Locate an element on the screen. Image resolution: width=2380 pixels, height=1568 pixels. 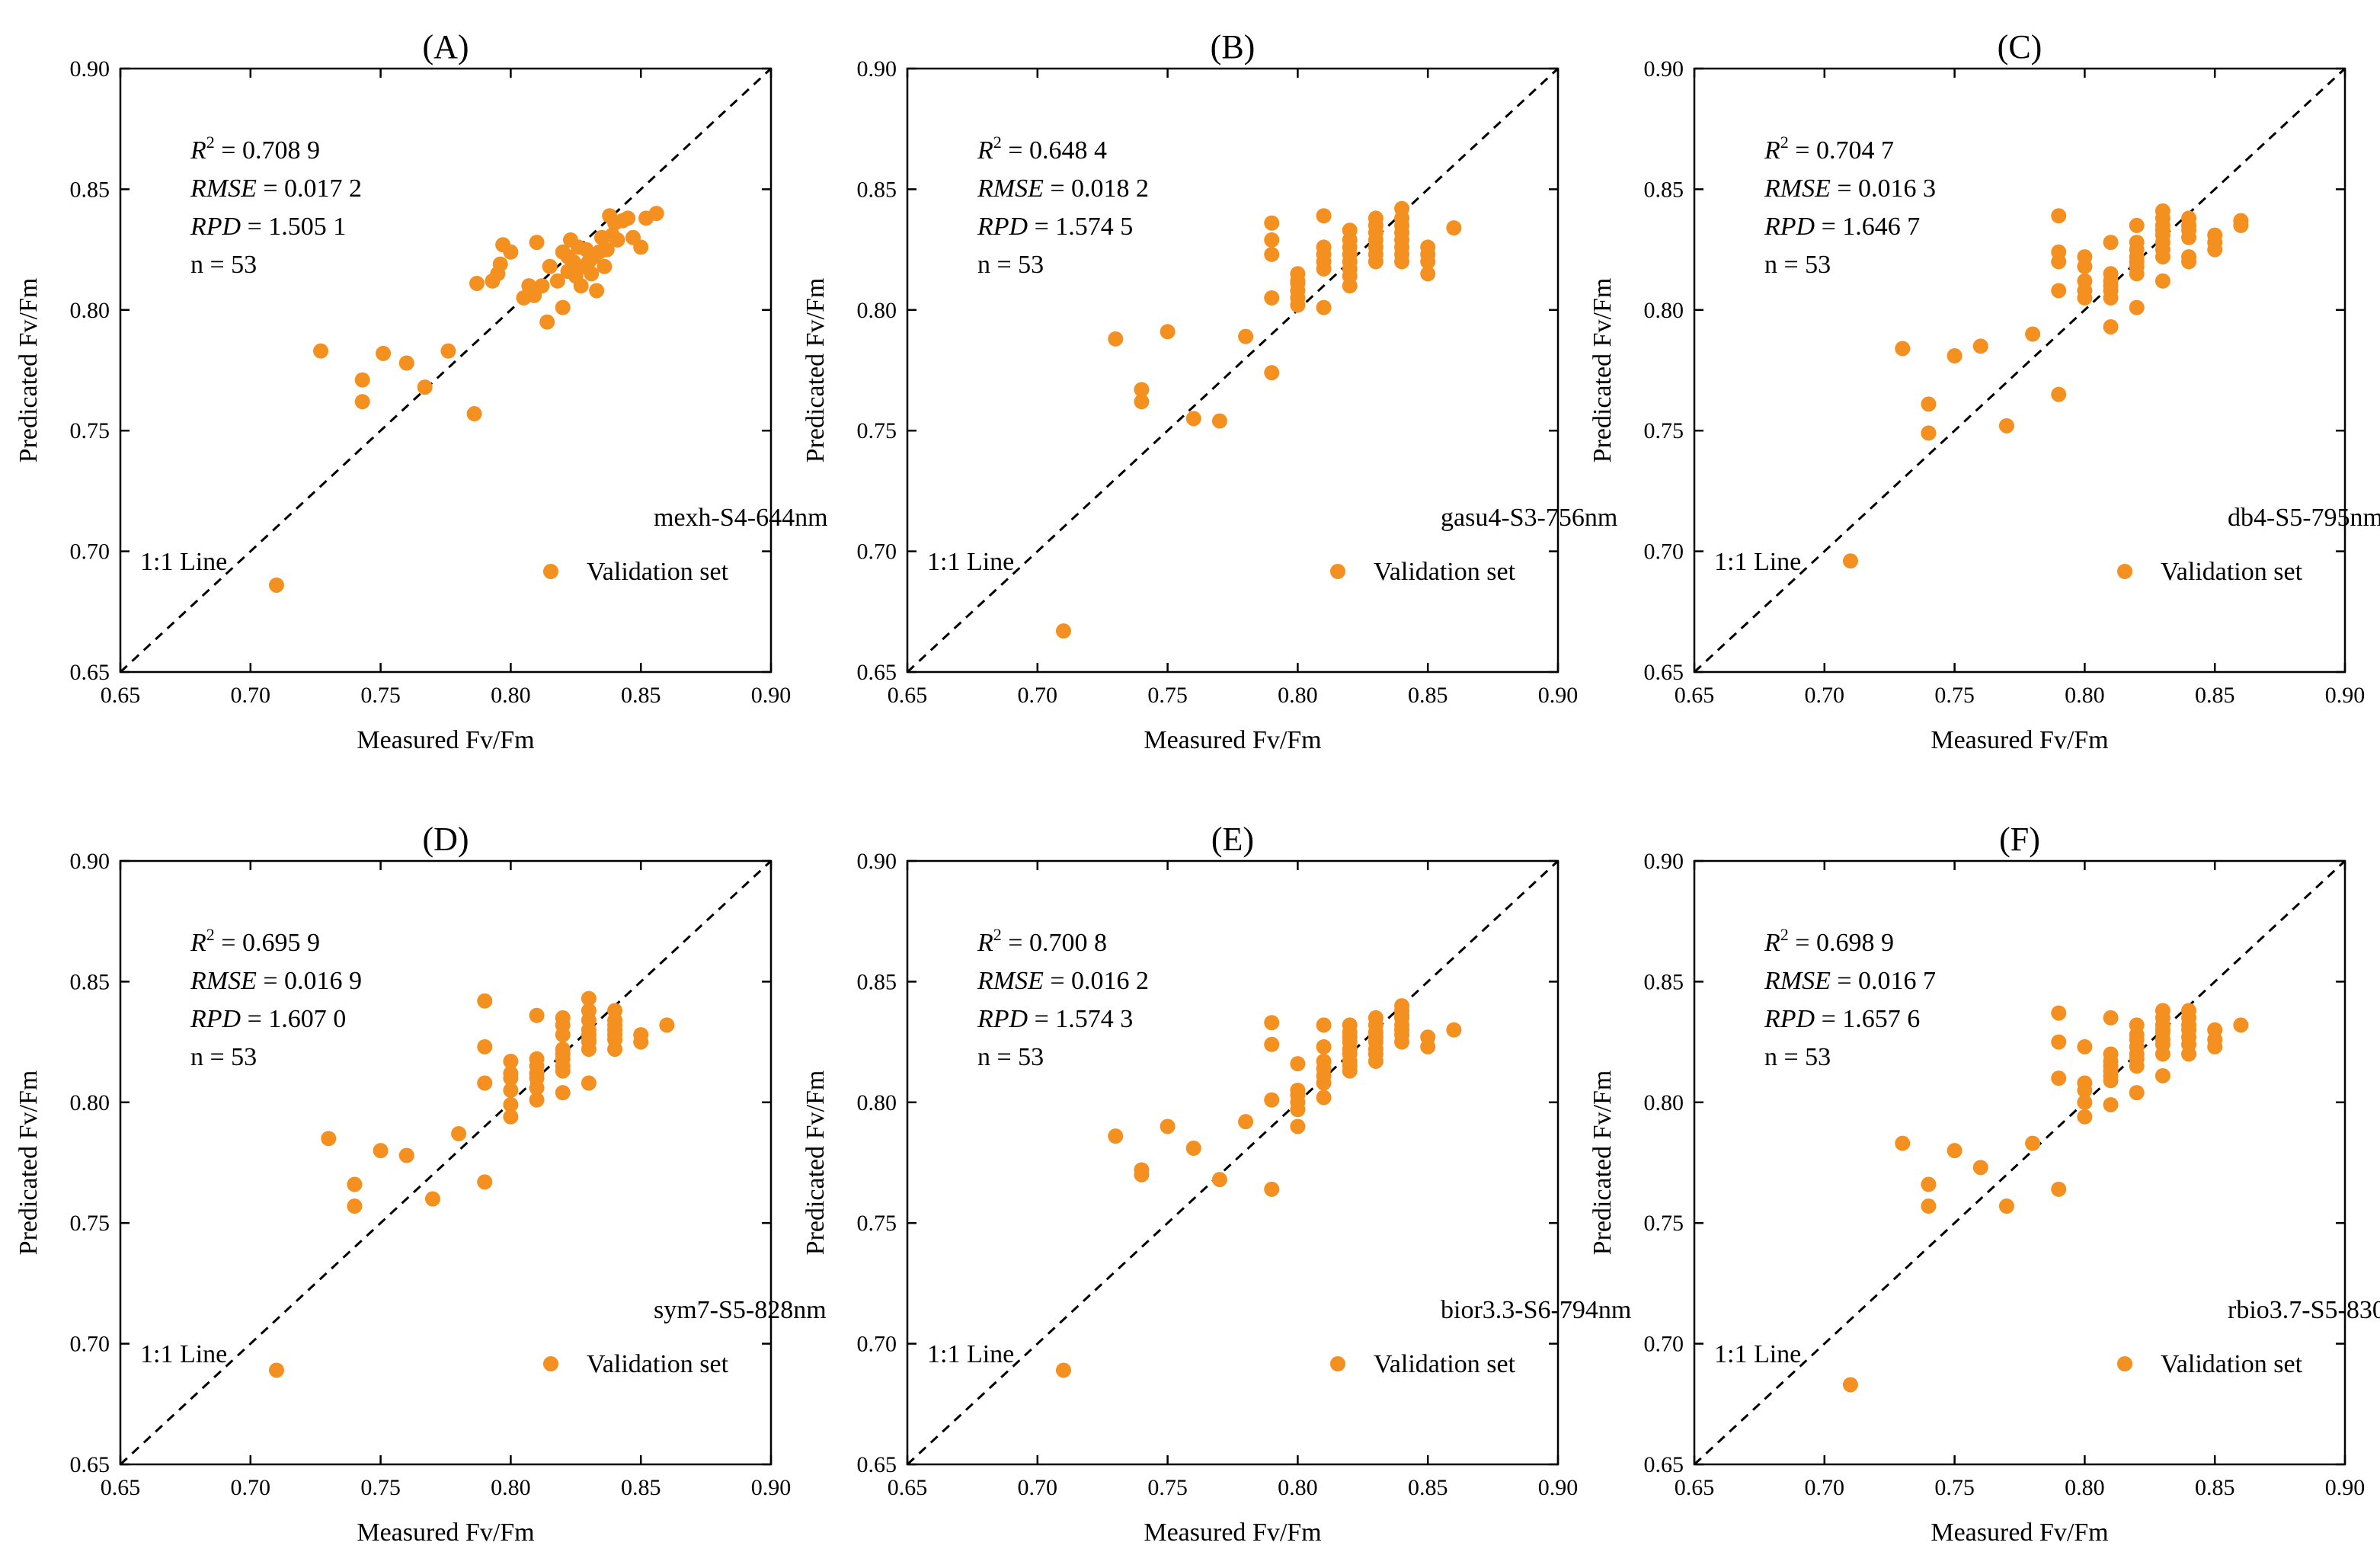
stat-rmse-value: = 0.016 2 is located at coordinates (1096, 981).